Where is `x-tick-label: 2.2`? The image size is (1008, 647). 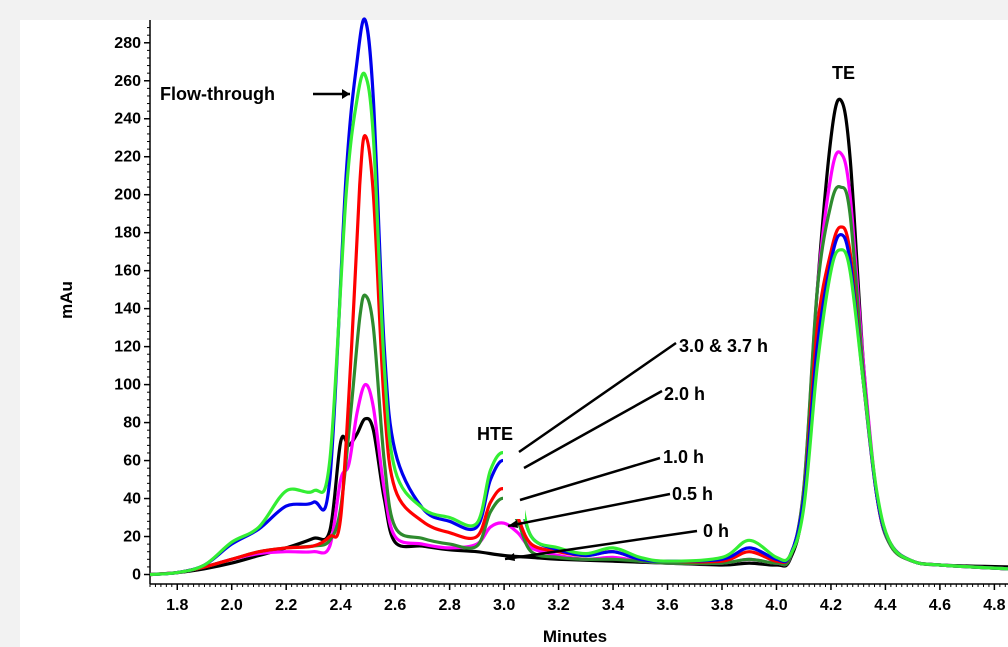
x-tick-label: 2.2 is located at coordinates (286, 605).